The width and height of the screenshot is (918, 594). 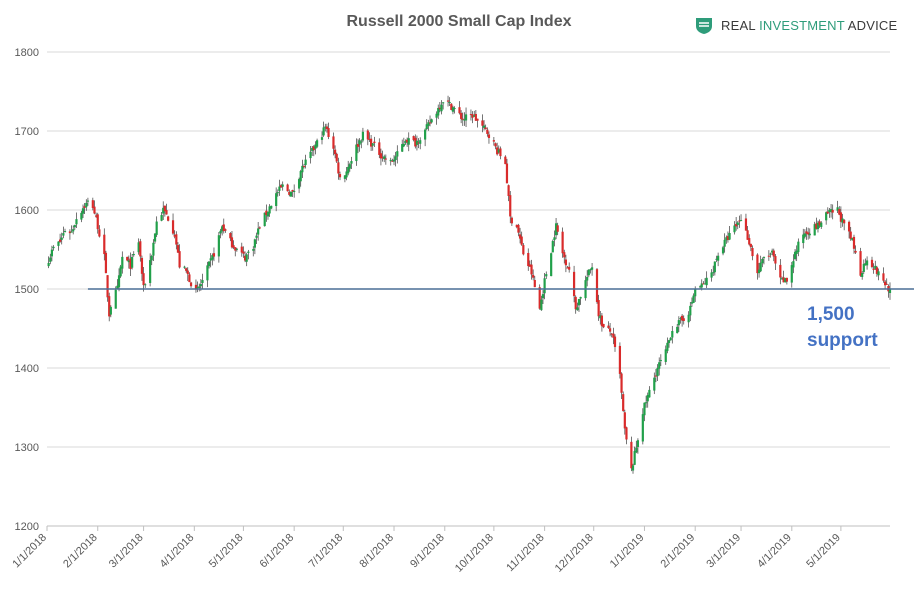 What do you see at coordinates (704, 26) in the screenshot?
I see `shield-logo-icon` at bounding box center [704, 26].